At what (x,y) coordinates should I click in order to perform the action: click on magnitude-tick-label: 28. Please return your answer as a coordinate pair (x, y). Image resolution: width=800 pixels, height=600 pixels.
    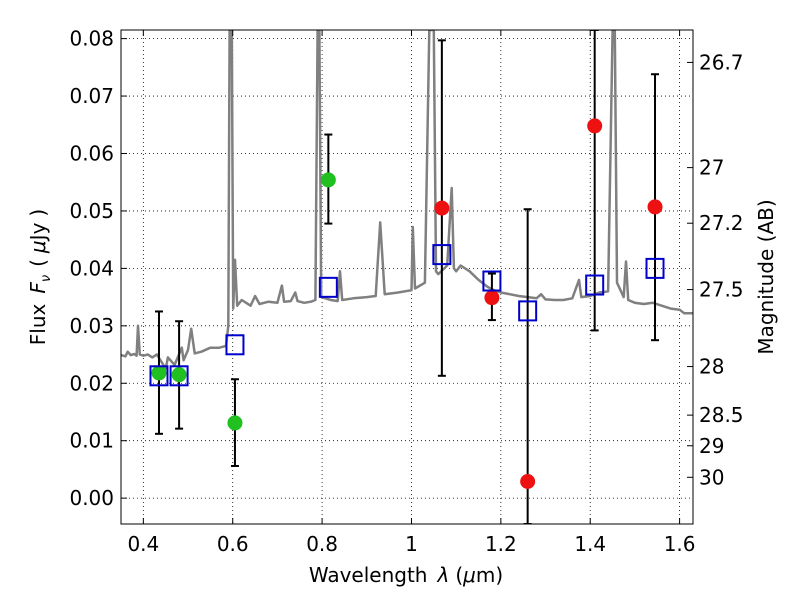
    Looking at the image, I should click on (711, 367).